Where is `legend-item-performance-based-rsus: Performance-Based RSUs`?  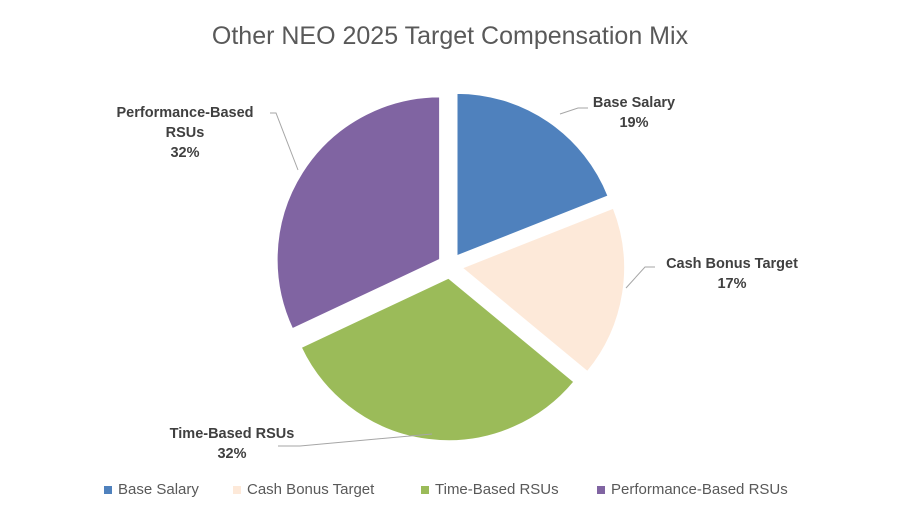
legend-item-performance-based-rsus: Performance-Based RSUs is located at coordinates (692, 489).